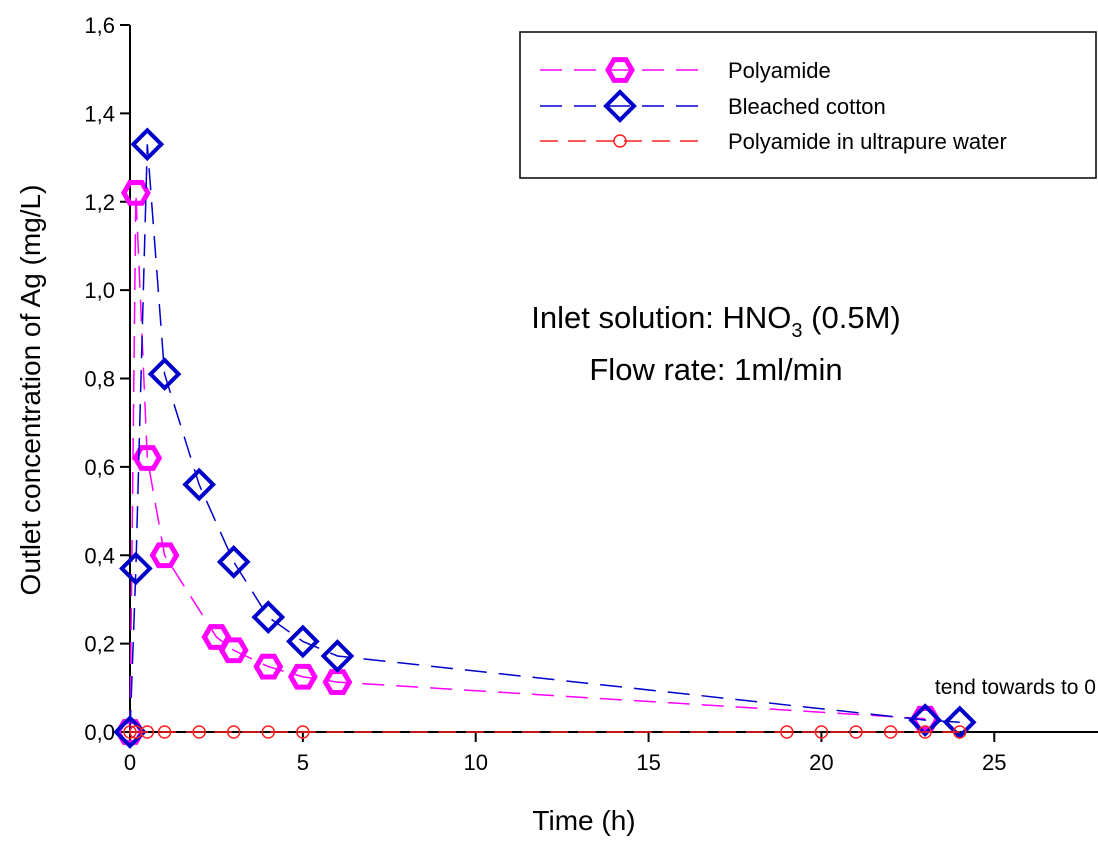 The width and height of the screenshot is (1098, 846). What do you see at coordinates (648, 762) in the screenshot?
I see `x-tick-label: 15` at bounding box center [648, 762].